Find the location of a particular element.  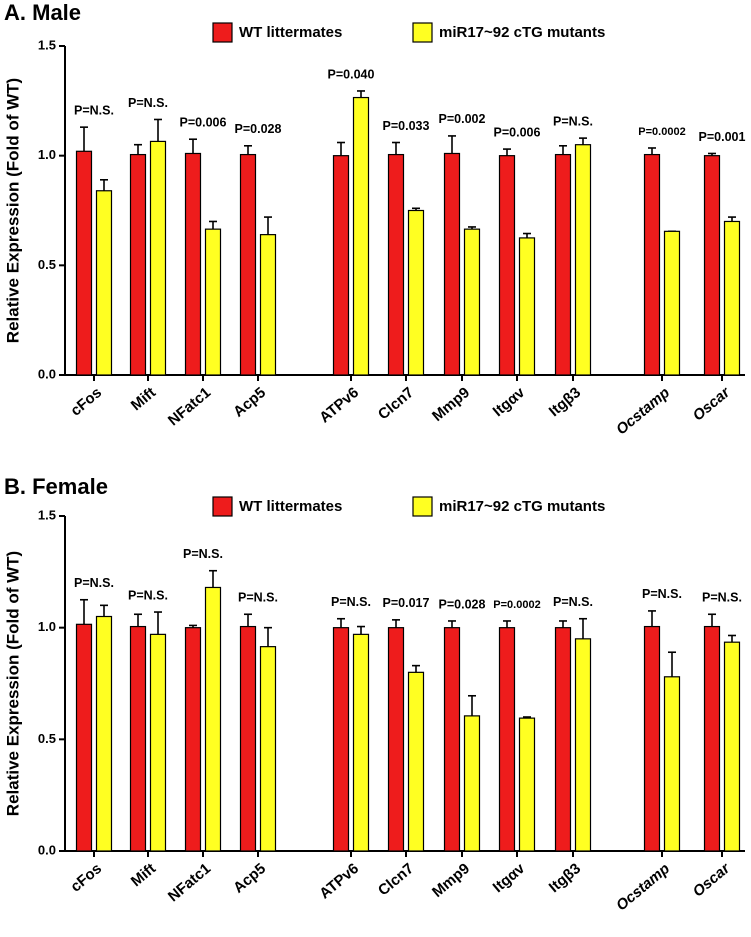

x-tick-label: Acp5 is located at coordinates (249, 878).